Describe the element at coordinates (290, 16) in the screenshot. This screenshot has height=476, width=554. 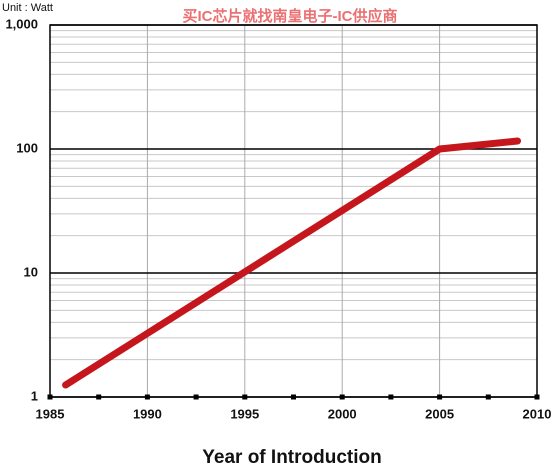
I see `watermark: 买IC芯片就找南皇电子-IC供应商` at that location.